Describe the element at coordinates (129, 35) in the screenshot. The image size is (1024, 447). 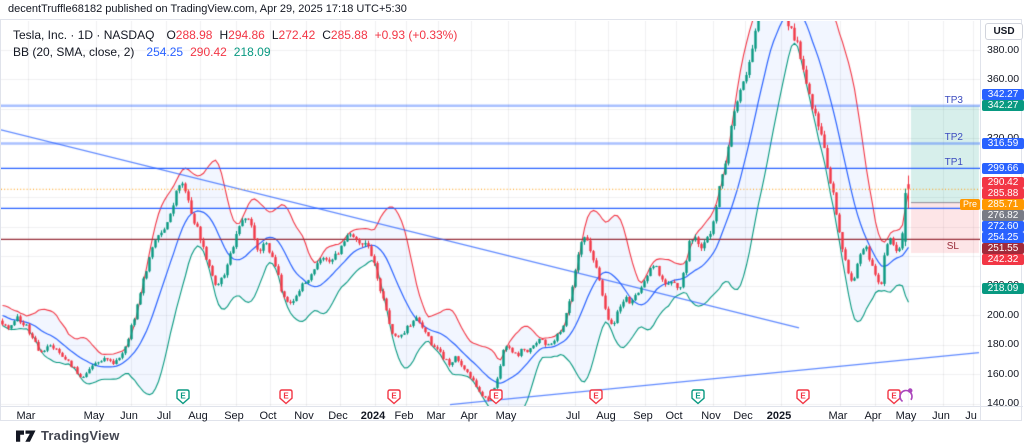
I see `exchange-label: NASDAQ` at that location.